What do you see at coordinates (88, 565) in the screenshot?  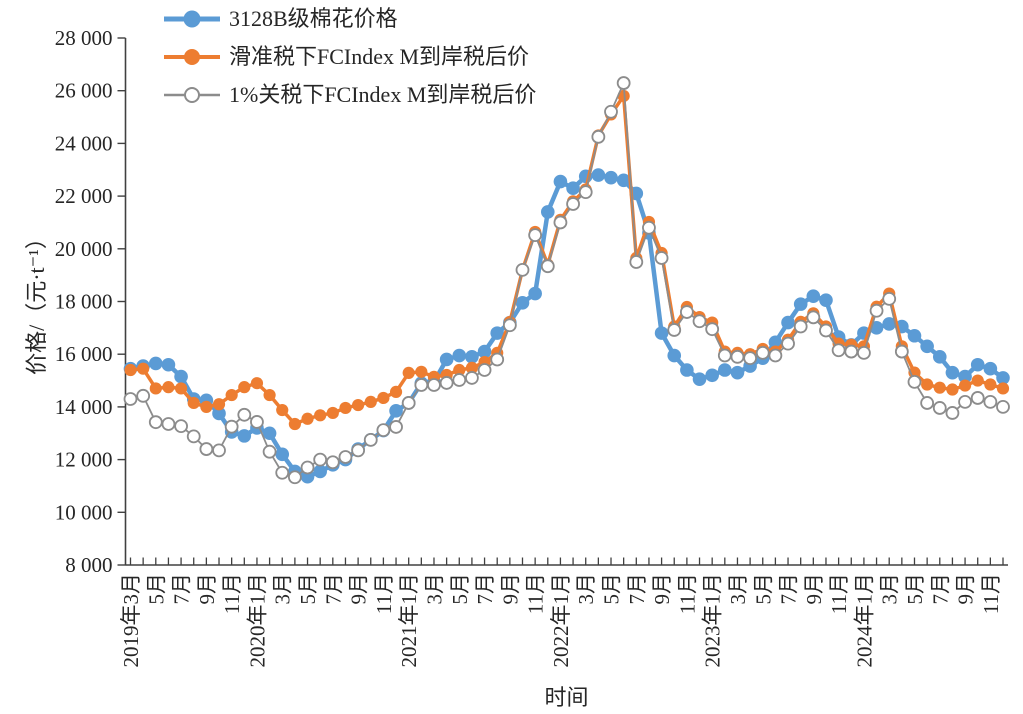 I see `y-tick-label: 8 000` at bounding box center [88, 565].